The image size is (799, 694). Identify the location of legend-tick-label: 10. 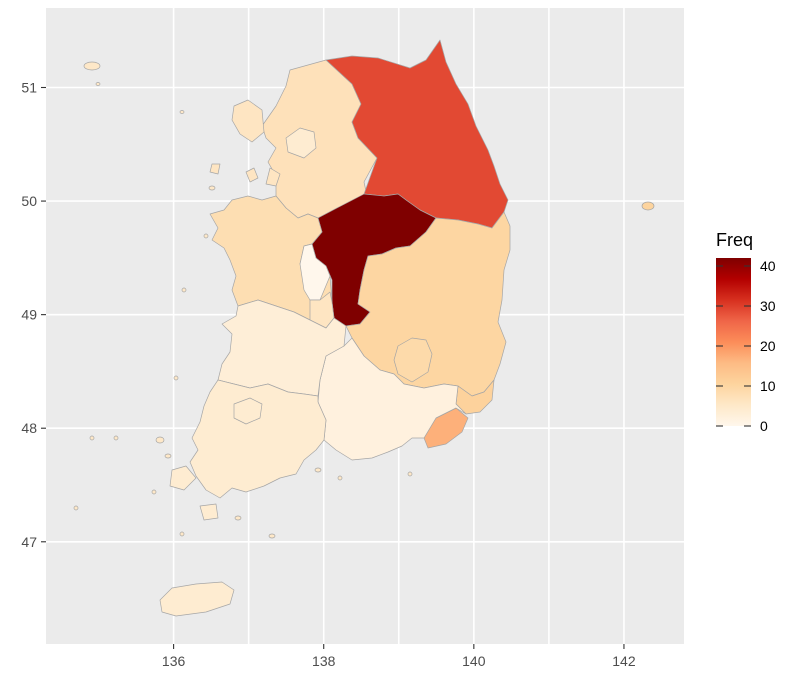
(768, 386).